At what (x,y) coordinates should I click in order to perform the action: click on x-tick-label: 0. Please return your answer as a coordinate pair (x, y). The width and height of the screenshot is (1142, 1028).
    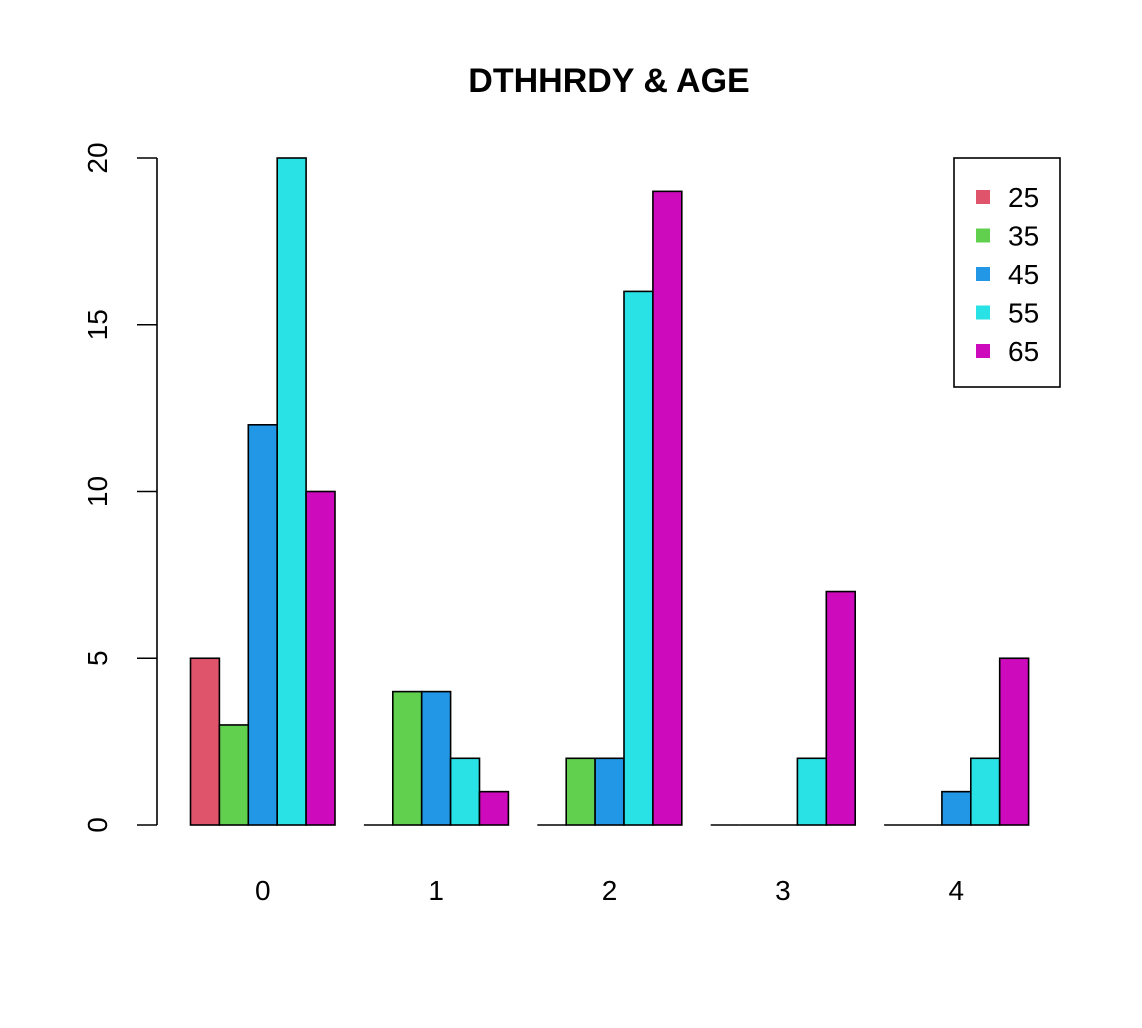
    Looking at the image, I should click on (263, 890).